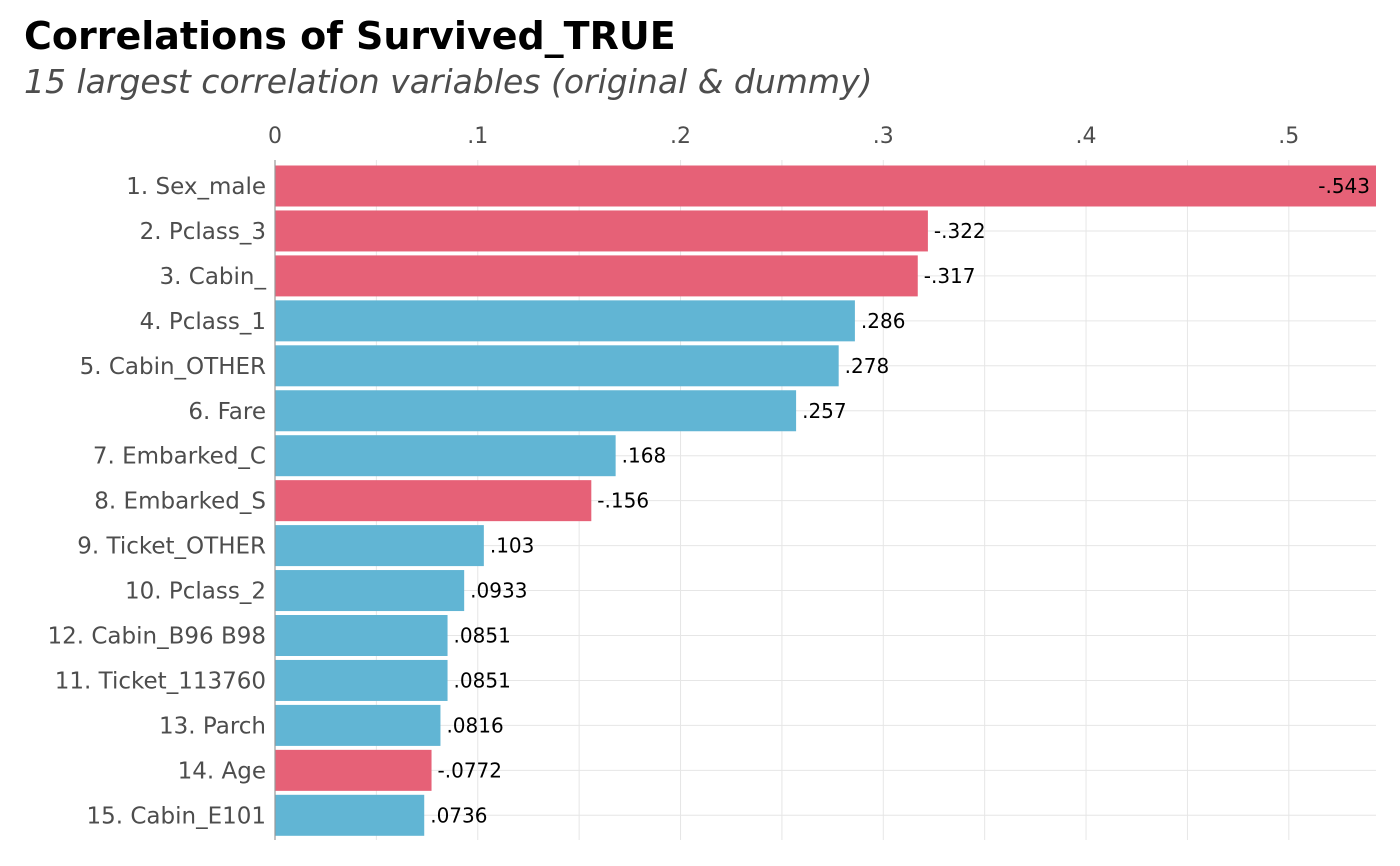  Describe the element at coordinates (477, 136) in the screenshot. I see `x-tick-label: .1` at that location.